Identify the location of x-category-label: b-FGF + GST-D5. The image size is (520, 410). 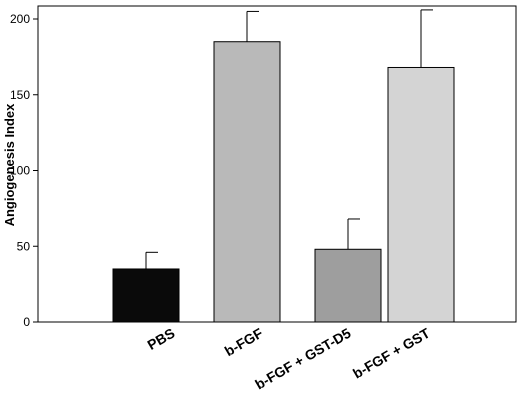
(302, 359).